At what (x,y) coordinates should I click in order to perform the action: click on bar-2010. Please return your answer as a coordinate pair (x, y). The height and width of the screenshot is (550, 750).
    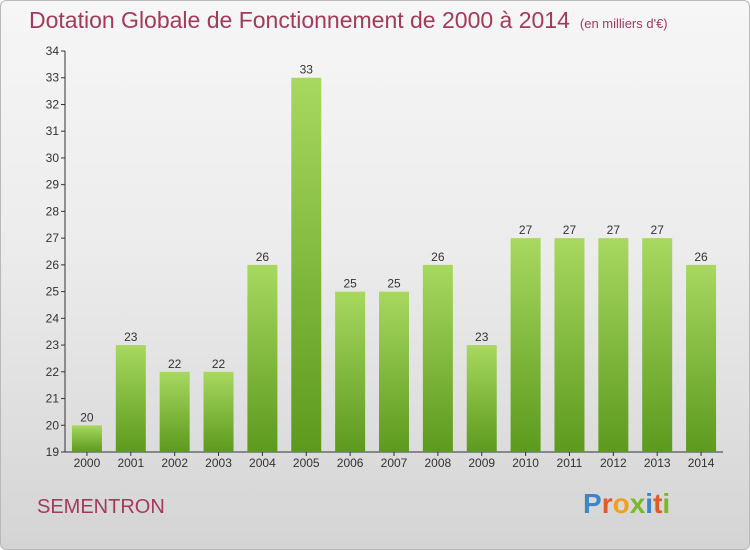
    Looking at the image, I should click on (525, 345).